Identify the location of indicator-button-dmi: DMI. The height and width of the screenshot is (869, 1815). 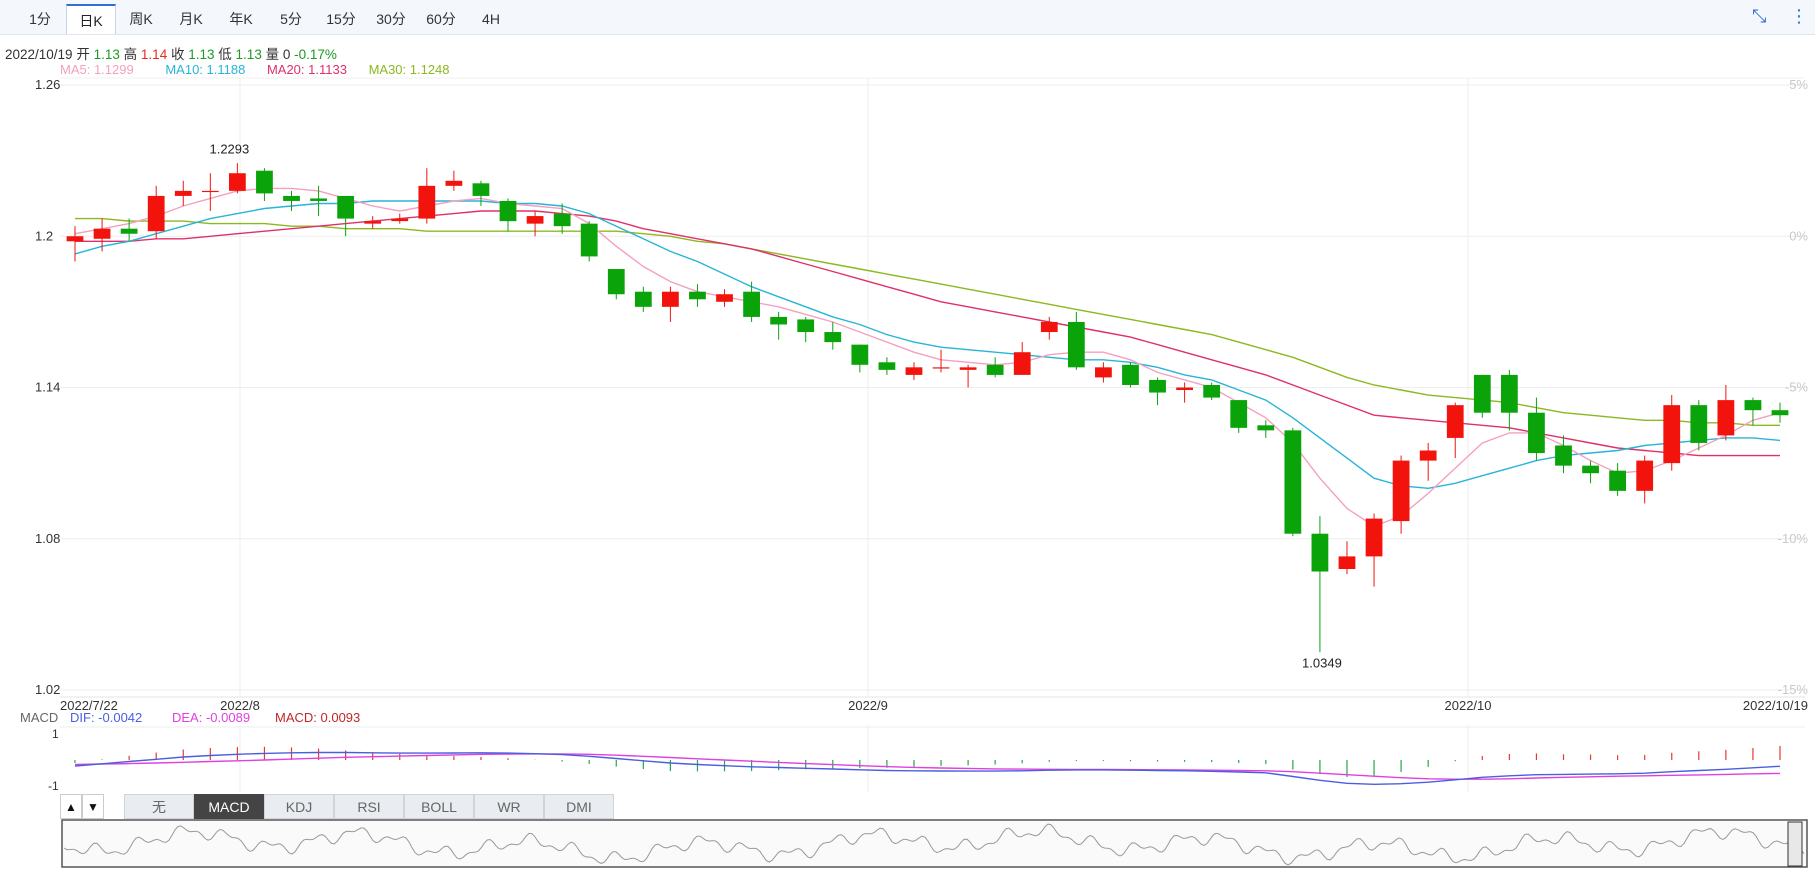
(579, 806).